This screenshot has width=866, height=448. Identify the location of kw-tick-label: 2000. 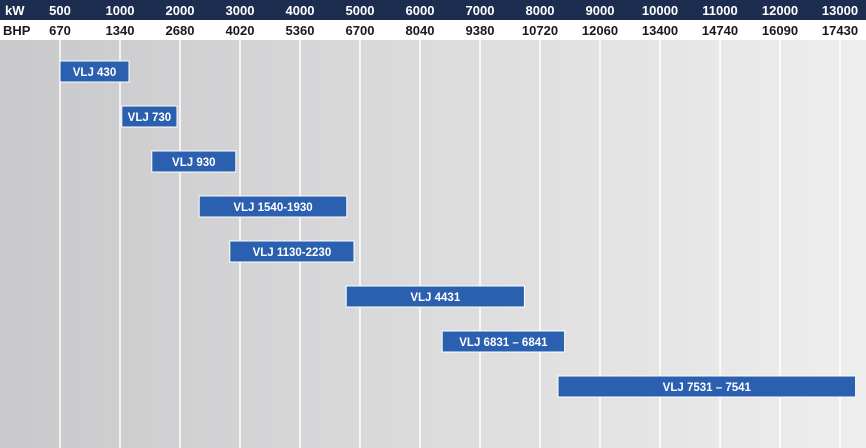
(180, 10).